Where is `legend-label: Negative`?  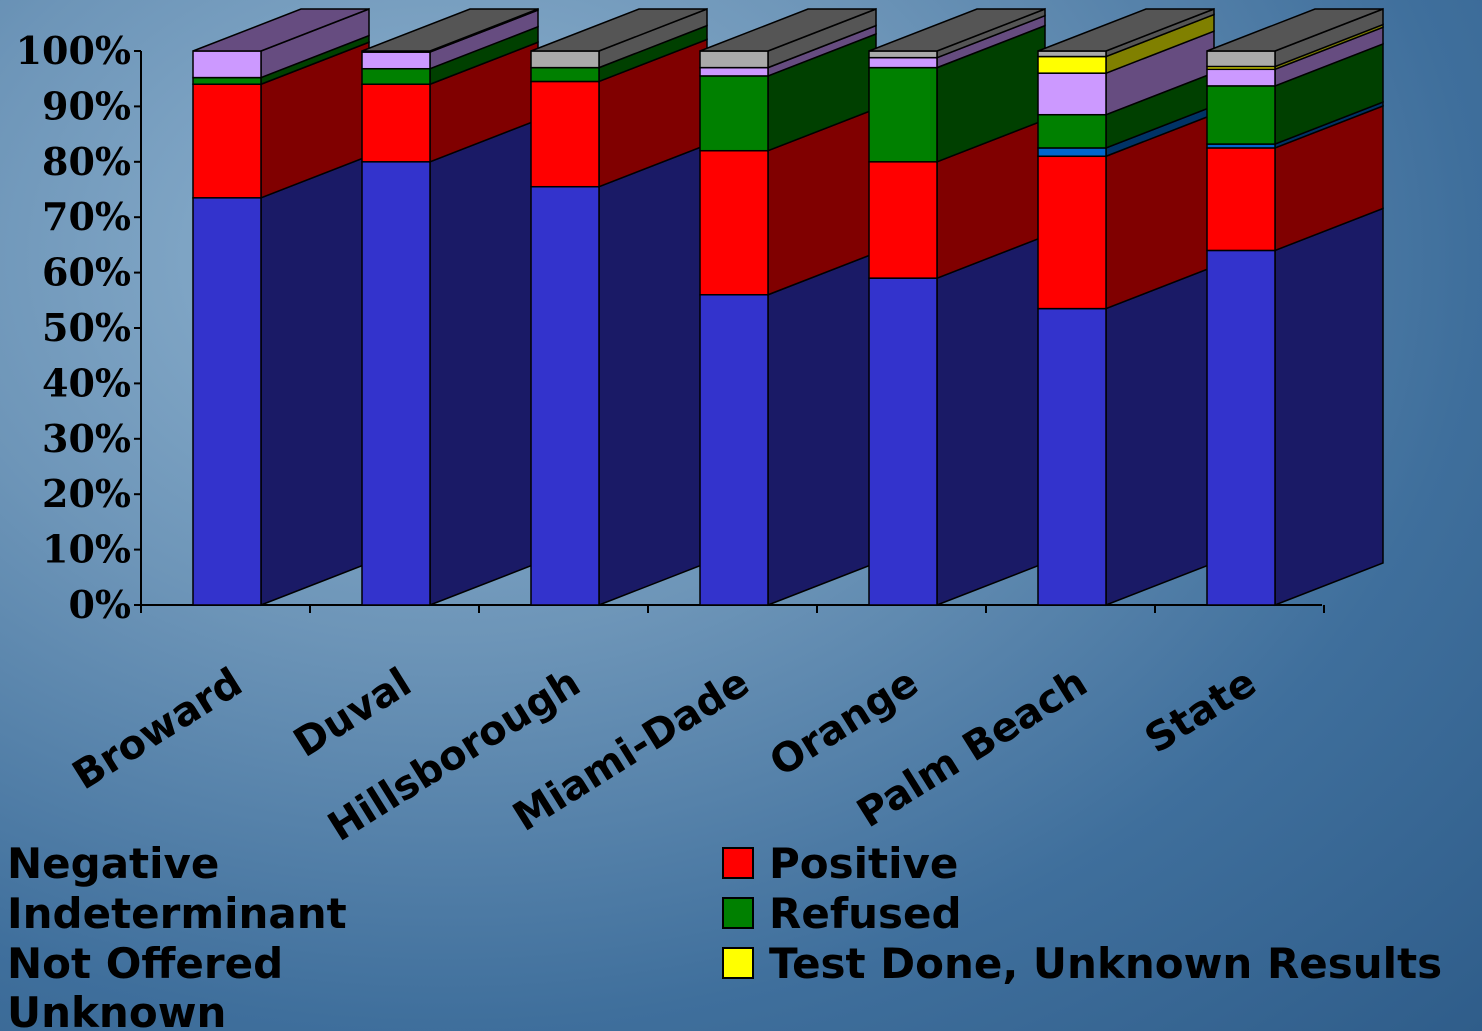 legend-label: Negative is located at coordinates (113, 863).